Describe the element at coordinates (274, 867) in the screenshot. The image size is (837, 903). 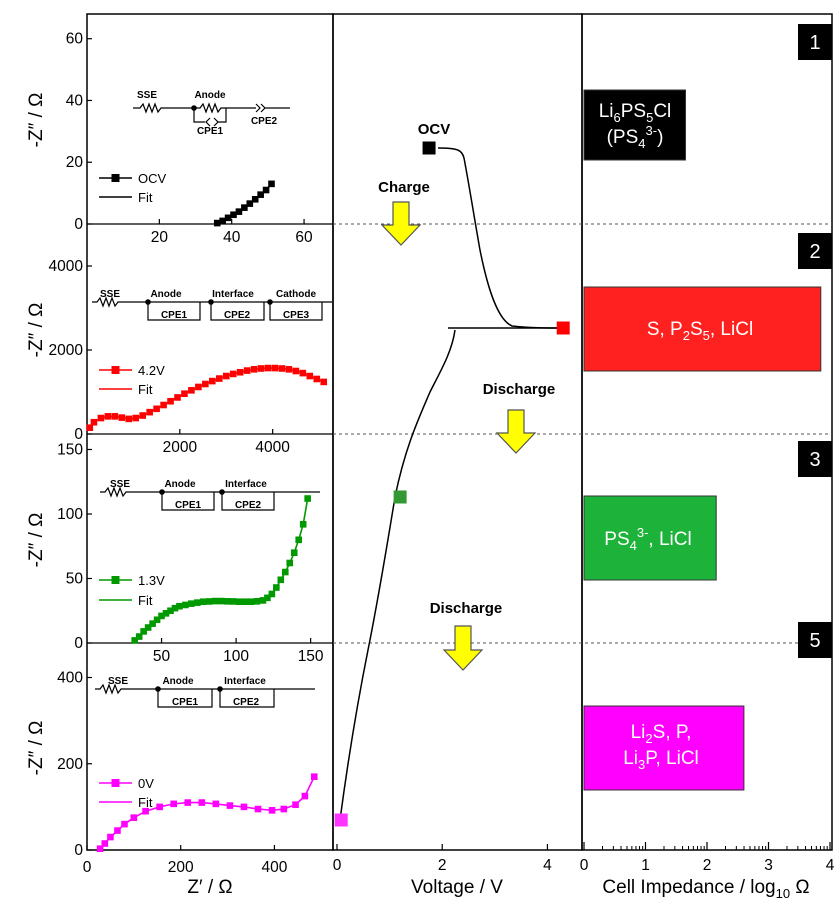
I see `xtick-label: 400` at that location.